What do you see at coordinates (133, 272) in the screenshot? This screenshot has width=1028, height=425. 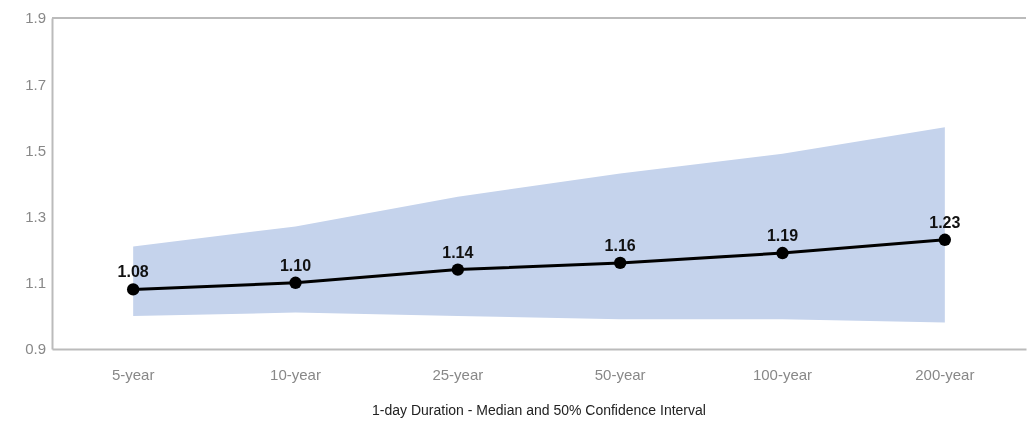 I see `data-label: 1.08` at bounding box center [133, 272].